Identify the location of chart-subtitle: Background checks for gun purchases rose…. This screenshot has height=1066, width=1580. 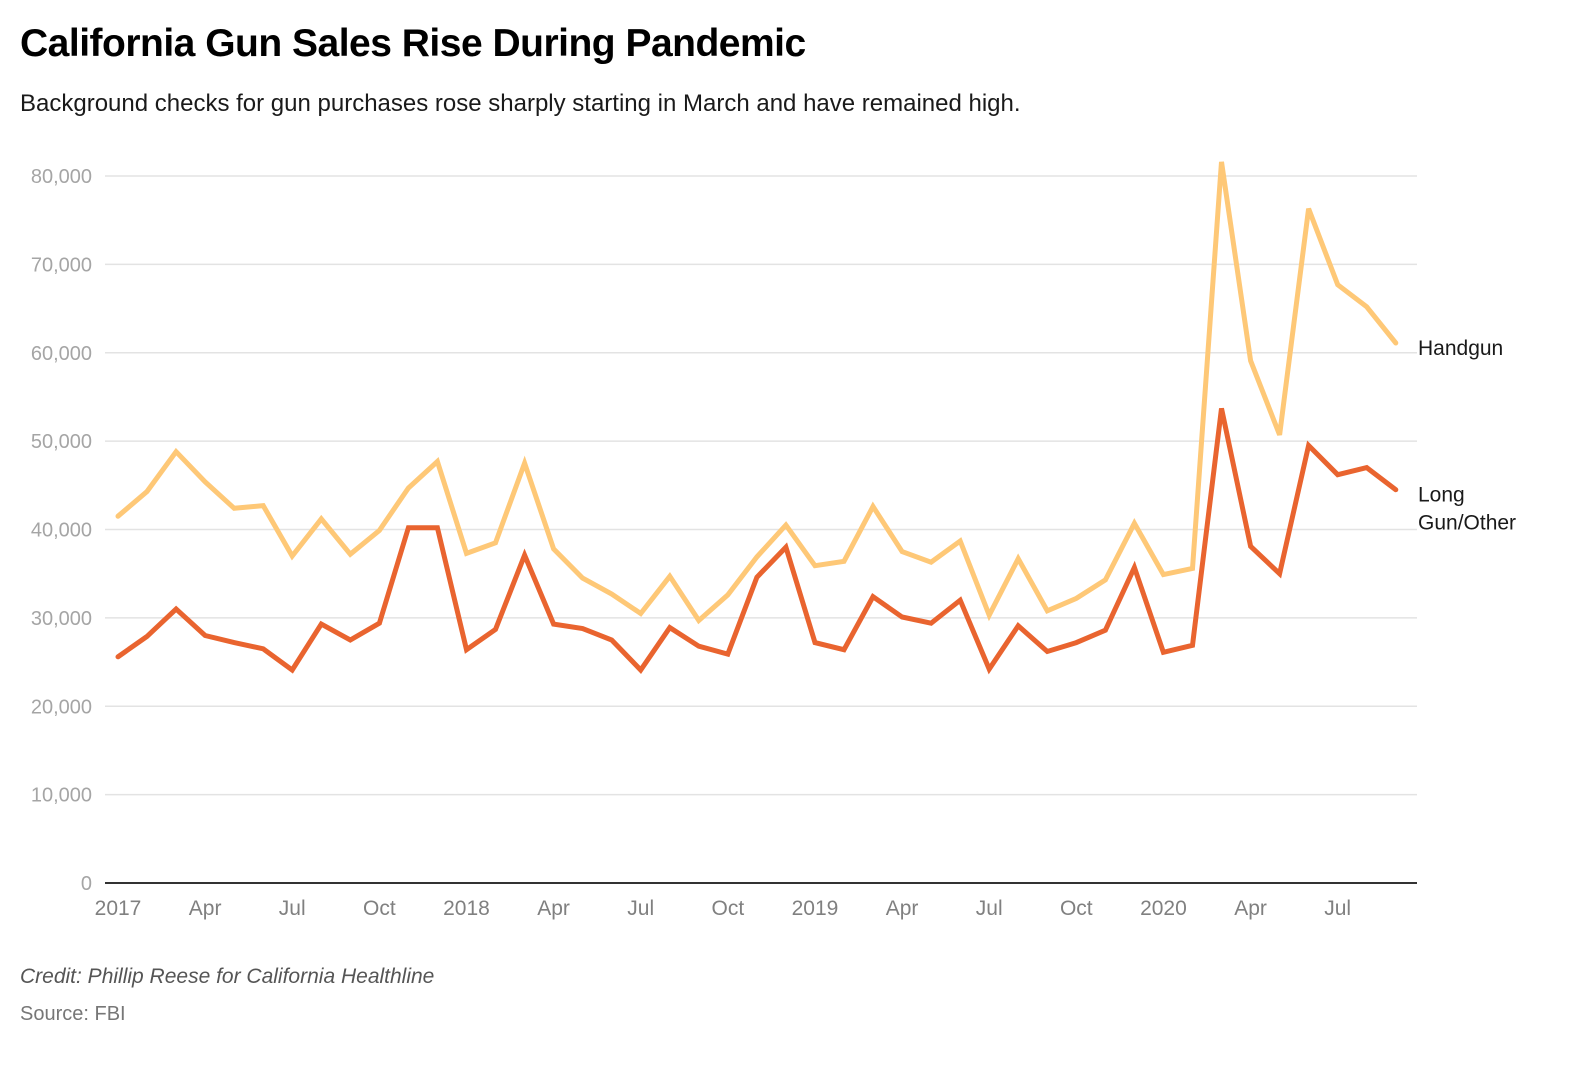
(520, 103).